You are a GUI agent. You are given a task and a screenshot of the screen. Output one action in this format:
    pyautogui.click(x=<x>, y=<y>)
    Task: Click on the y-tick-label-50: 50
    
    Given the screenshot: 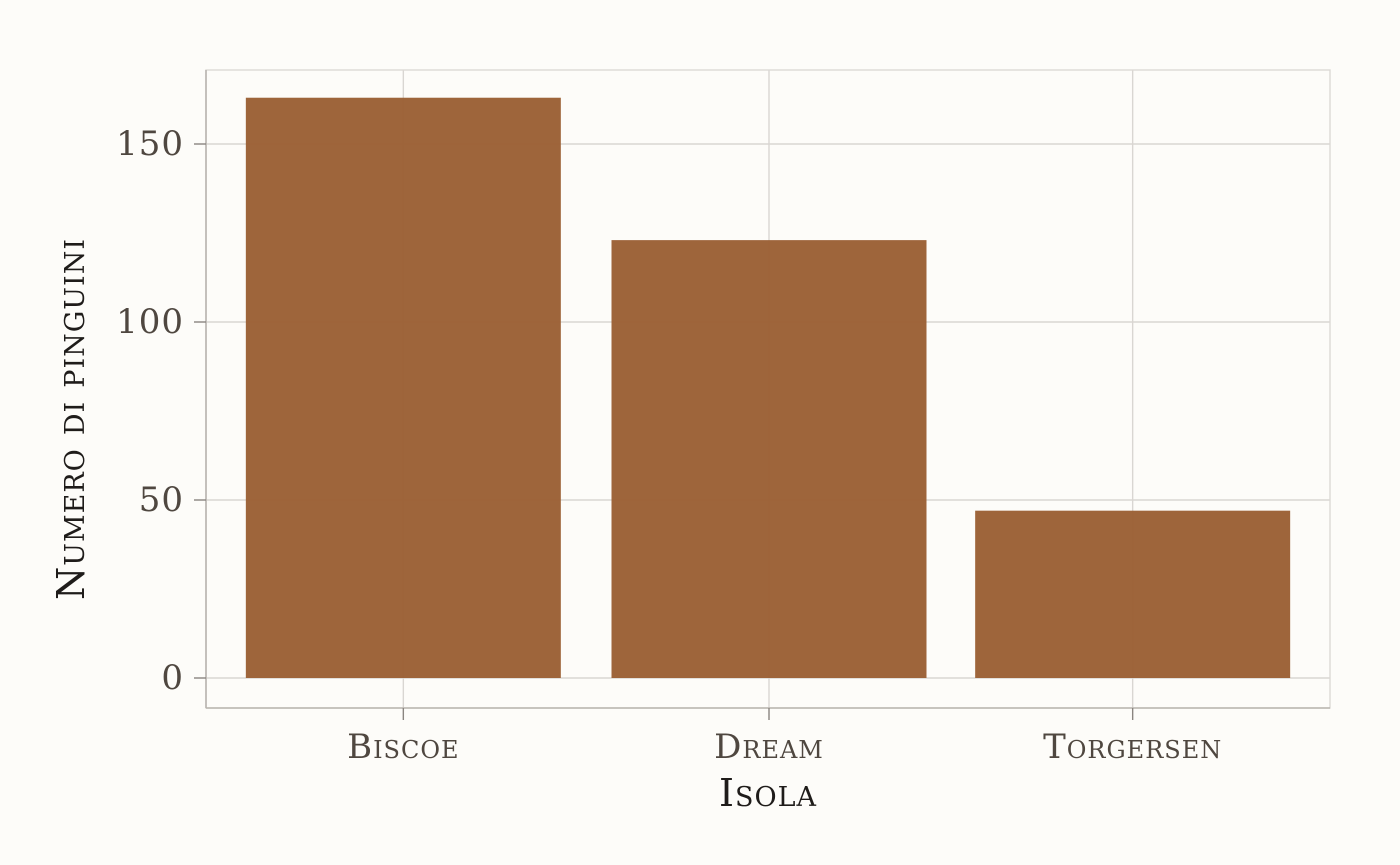 What is the action you would take?
    pyautogui.click(x=161, y=500)
    